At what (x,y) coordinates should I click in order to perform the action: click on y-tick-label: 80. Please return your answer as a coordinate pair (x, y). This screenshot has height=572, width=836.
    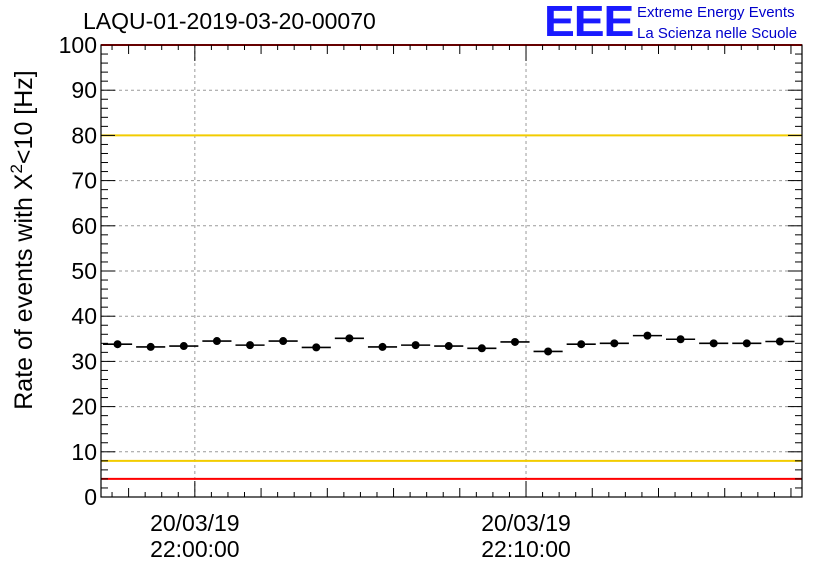
    Looking at the image, I should click on (84, 135).